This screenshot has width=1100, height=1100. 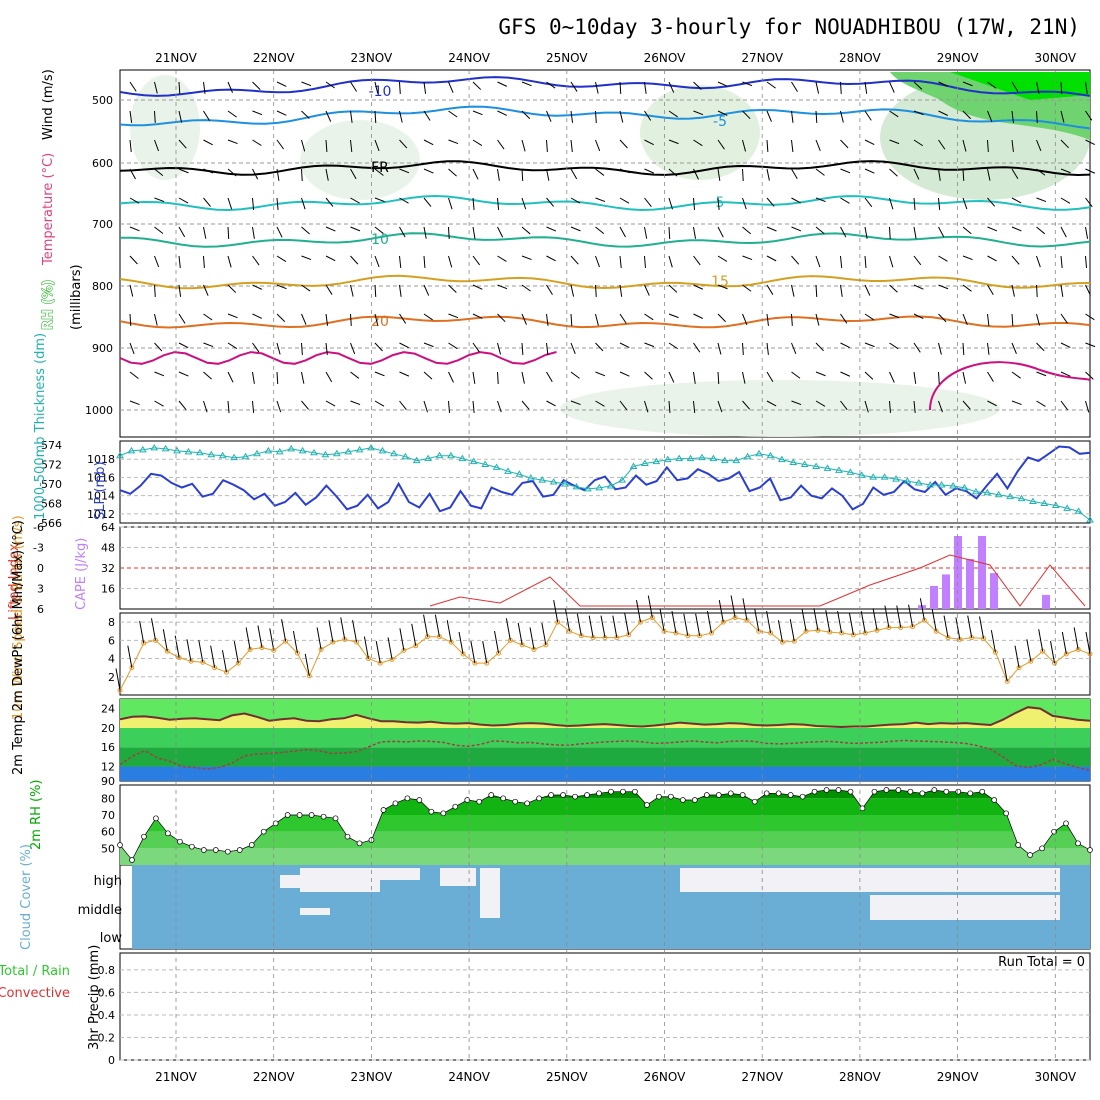 What do you see at coordinates (107, 970) in the screenshot?
I see `precip-ytick: 0.8` at bounding box center [107, 970].